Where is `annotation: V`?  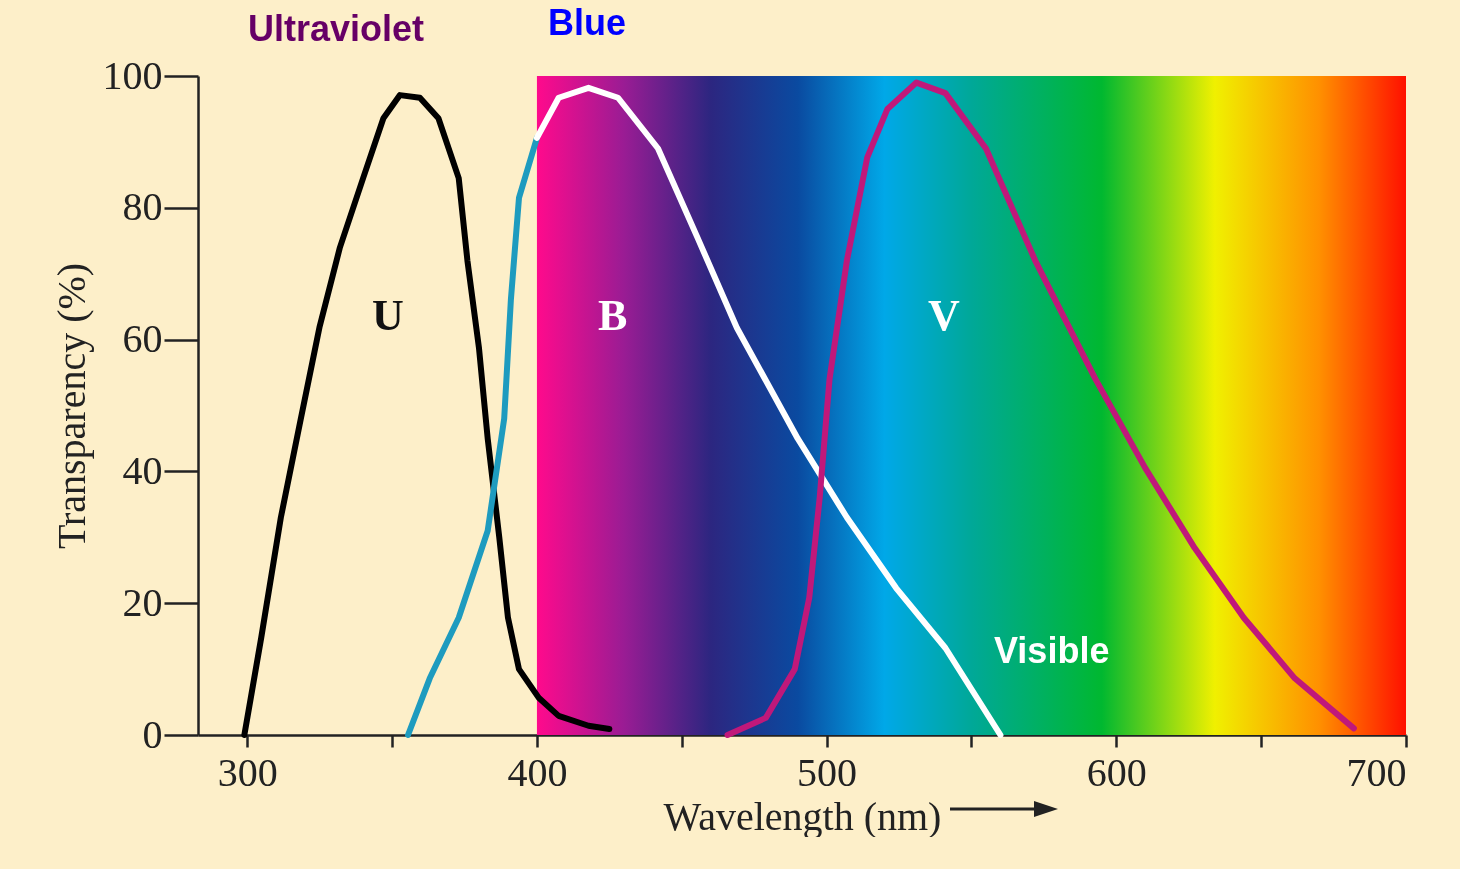
annotation: V is located at coordinates (944, 315).